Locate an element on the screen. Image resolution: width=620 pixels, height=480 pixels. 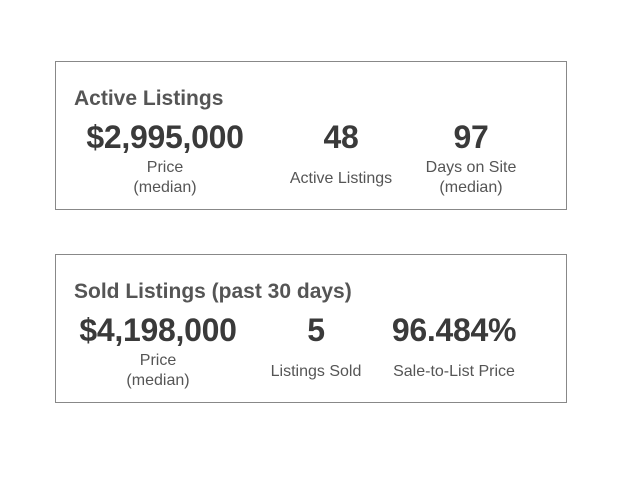
sale-to-list-stat: 96.484% Sale-to-List Price is located at coordinates (454, 346).